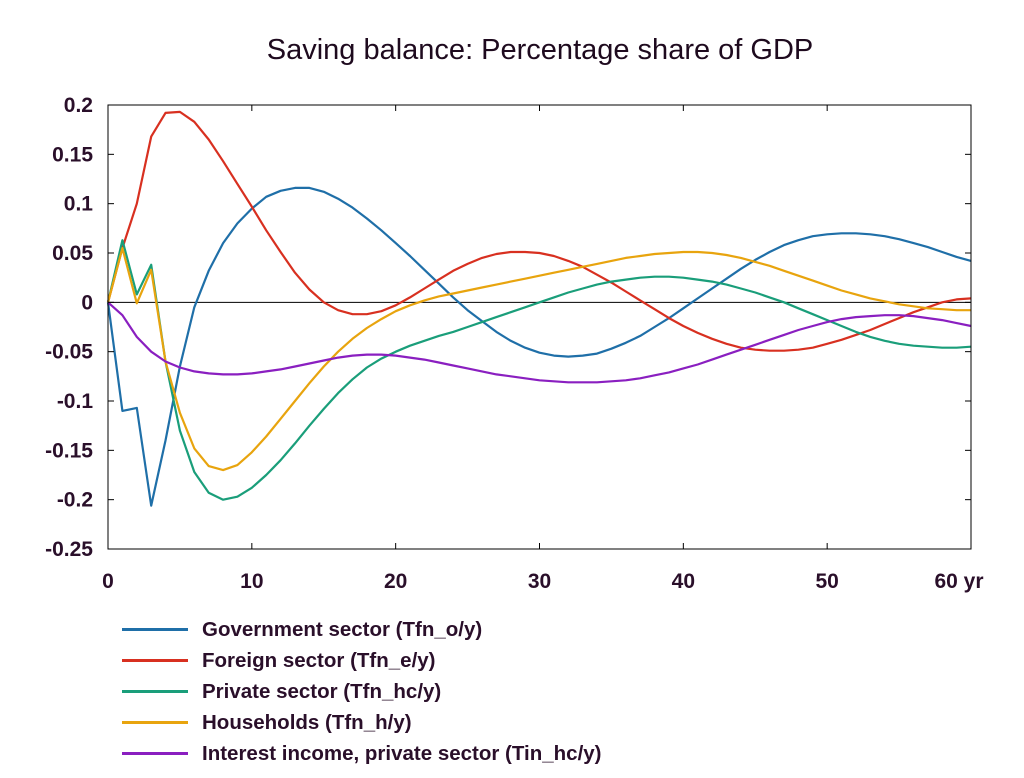 Image resolution: width=1024 pixels, height=778 pixels. What do you see at coordinates (75, 401) in the screenshot?
I see `y-tick-label: -0.1` at bounding box center [75, 401].